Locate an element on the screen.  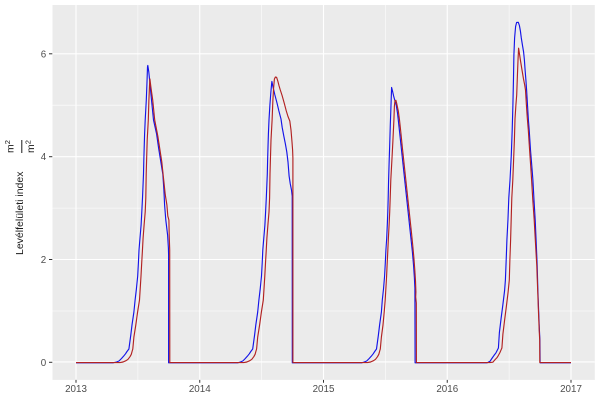
svg-text: Levélfelületi index is located at coordinates (20, 213).